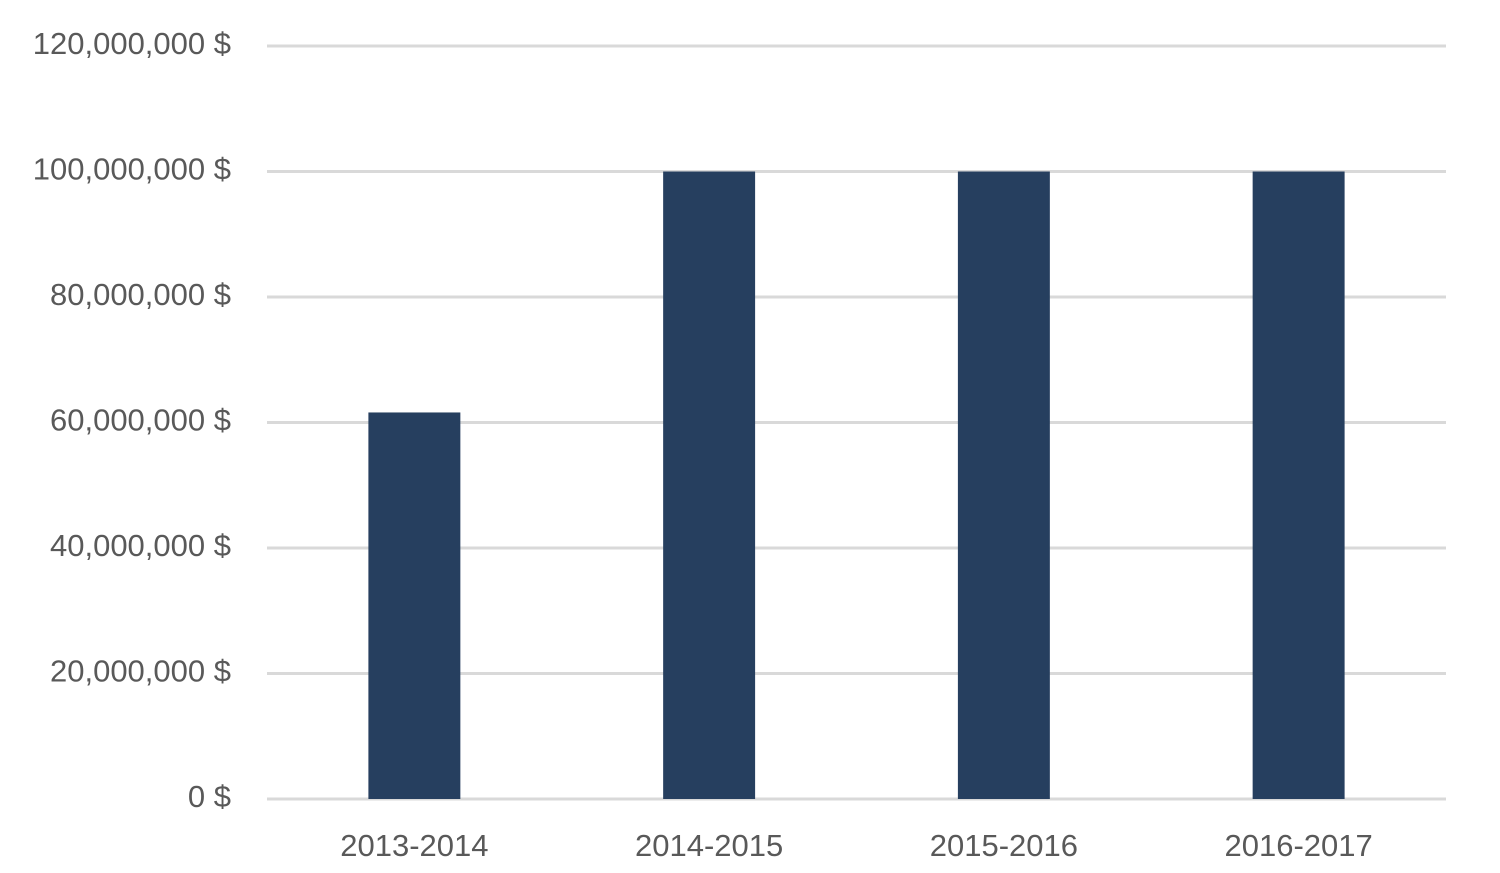 The image size is (1500, 873). Describe the element at coordinates (1299, 845) in the screenshot. I see `x-tick-label: 2016-2017` at that location.